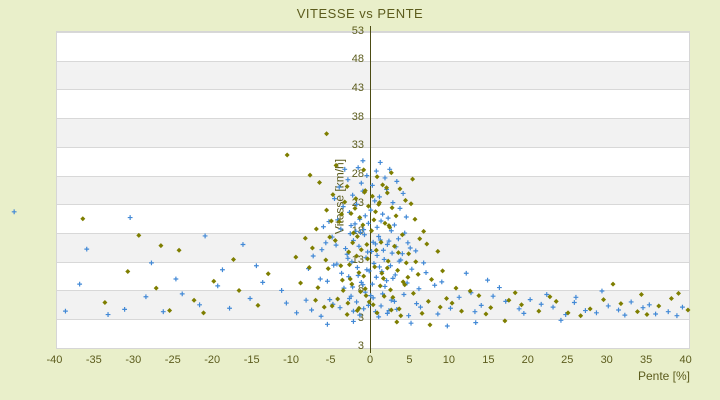  Describe the element at coordinates (251, 360) in the screenshot. I see `x-tick-label: -15` at that location.